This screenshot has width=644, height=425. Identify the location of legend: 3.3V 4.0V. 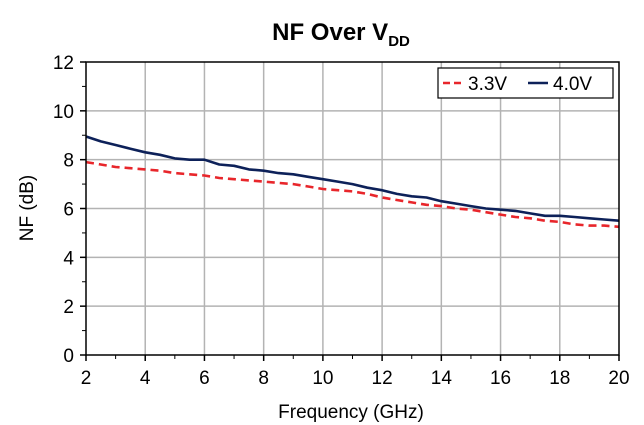
(525, 83).